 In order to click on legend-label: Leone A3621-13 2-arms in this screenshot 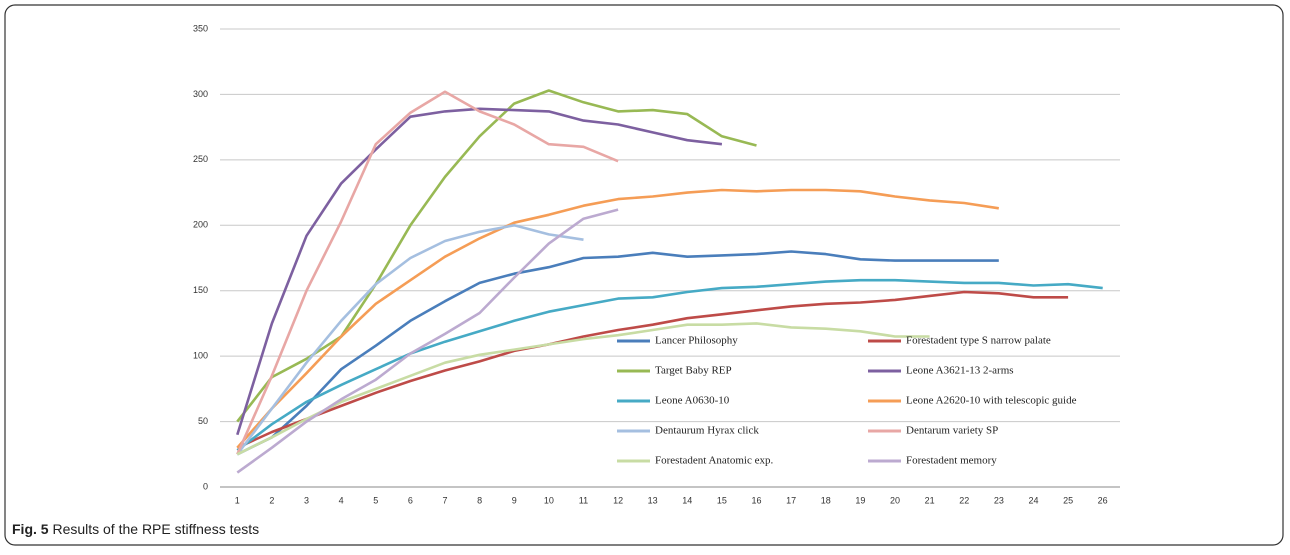, I will do `click(960, 371)`.